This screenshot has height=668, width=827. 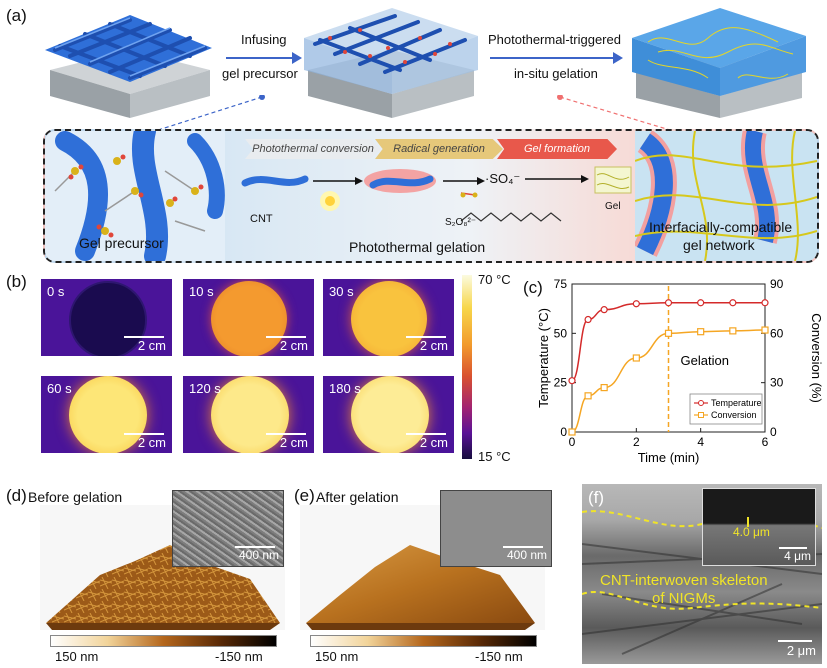 What do you see at coordinates (596, 497) in the screenshot?
I see `panel-f-label: (f)` at bounding box center [596, 497].